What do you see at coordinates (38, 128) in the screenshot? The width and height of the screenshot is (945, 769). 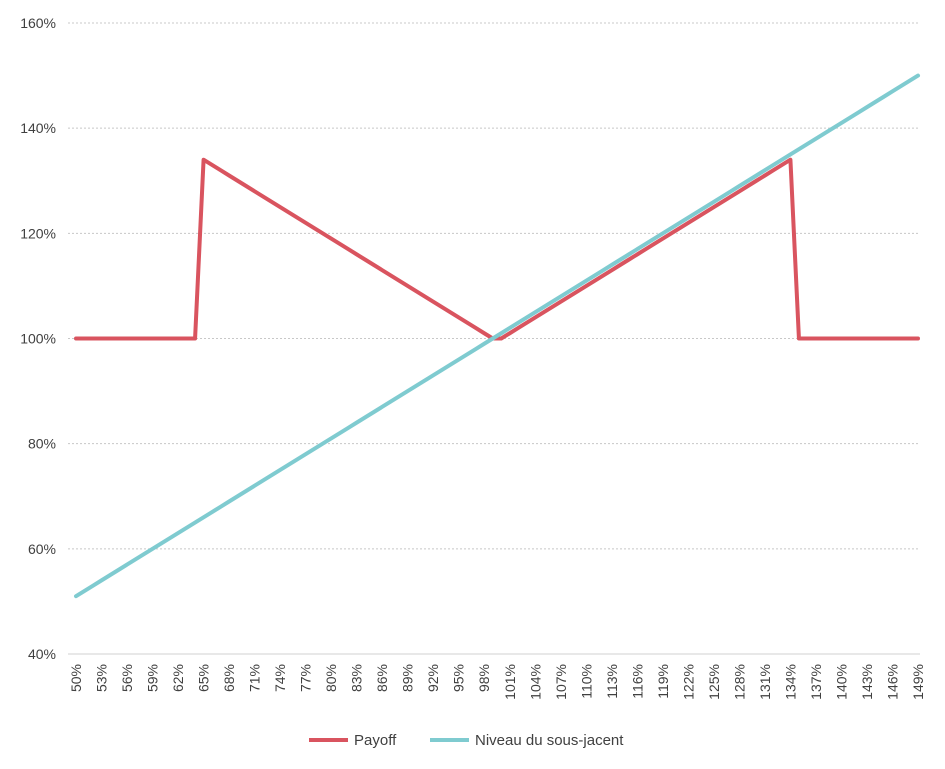 I see `y-tick-label: 140%` at bounding box center [38, 128].